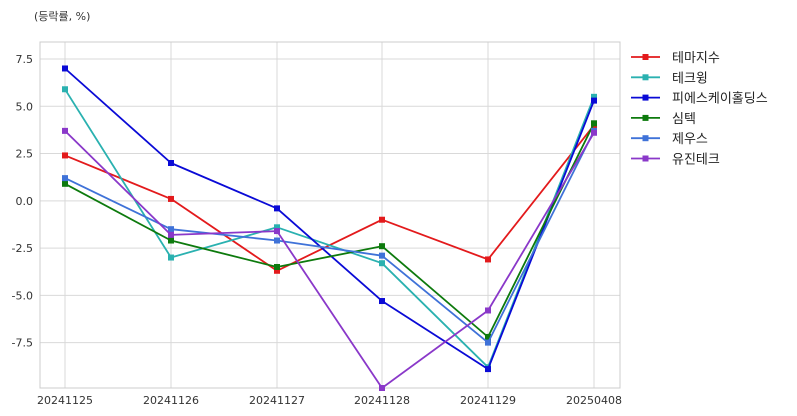 This screenshot has height=416, width=797. I want to click on legend-label: 심텍, so click(684, 119).